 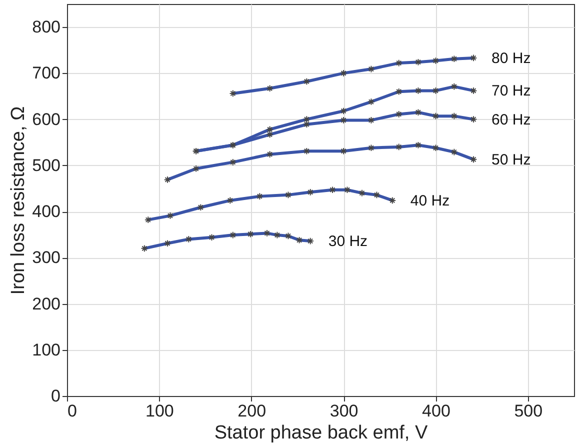 I want to click on x-axis-title: Stator phase back emf, V, so click(x=321, y=433).